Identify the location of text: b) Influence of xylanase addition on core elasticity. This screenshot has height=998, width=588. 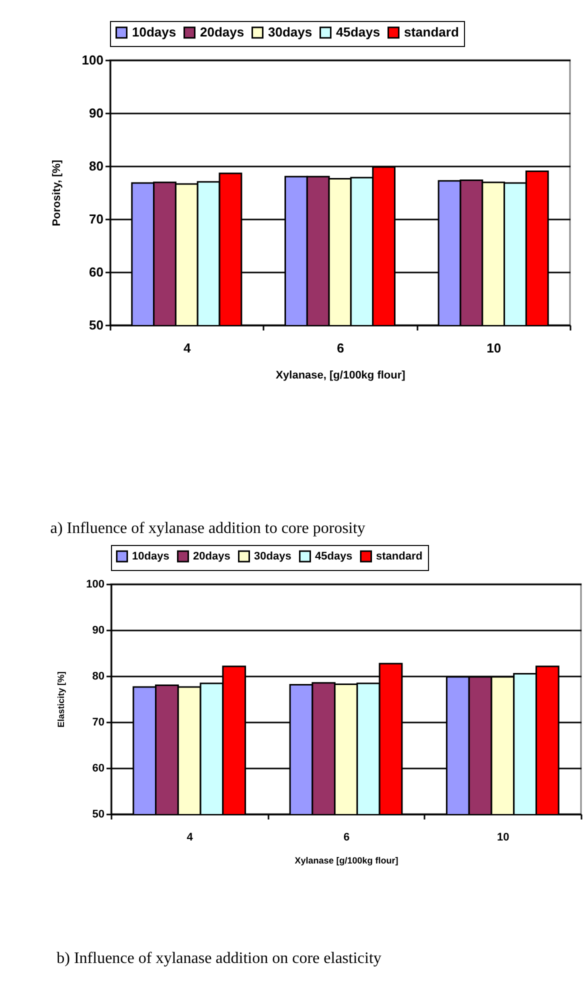
(219, 958).